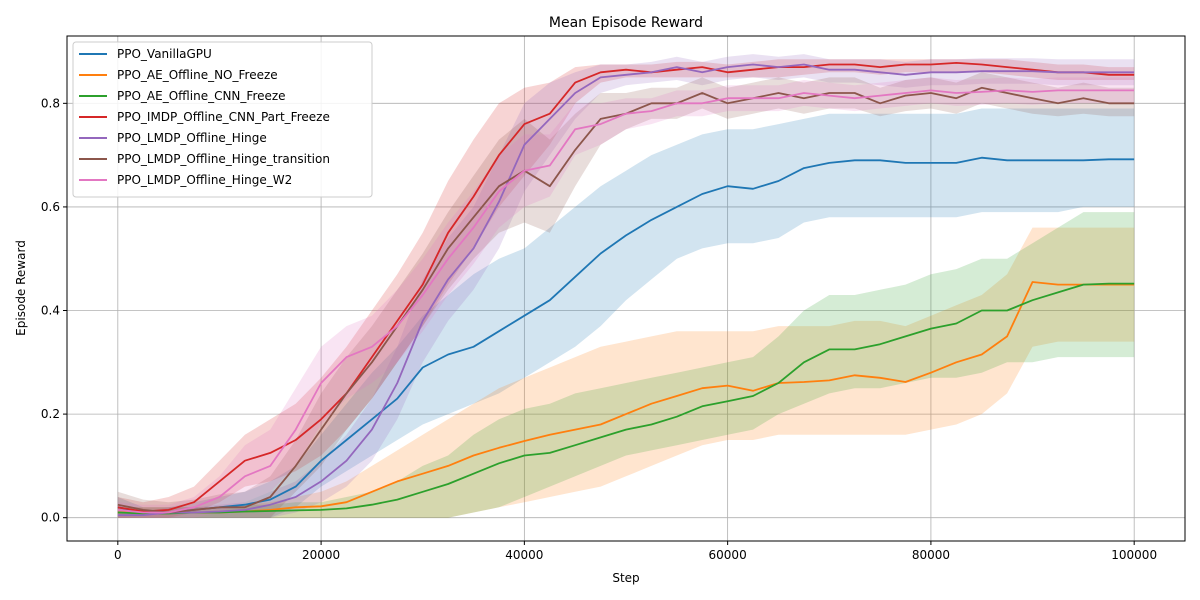 The image size is (1200, 600). Describe the element at coordinates (524, 555) in the screenshot. I see `x-tick-label: 40000` at that location.